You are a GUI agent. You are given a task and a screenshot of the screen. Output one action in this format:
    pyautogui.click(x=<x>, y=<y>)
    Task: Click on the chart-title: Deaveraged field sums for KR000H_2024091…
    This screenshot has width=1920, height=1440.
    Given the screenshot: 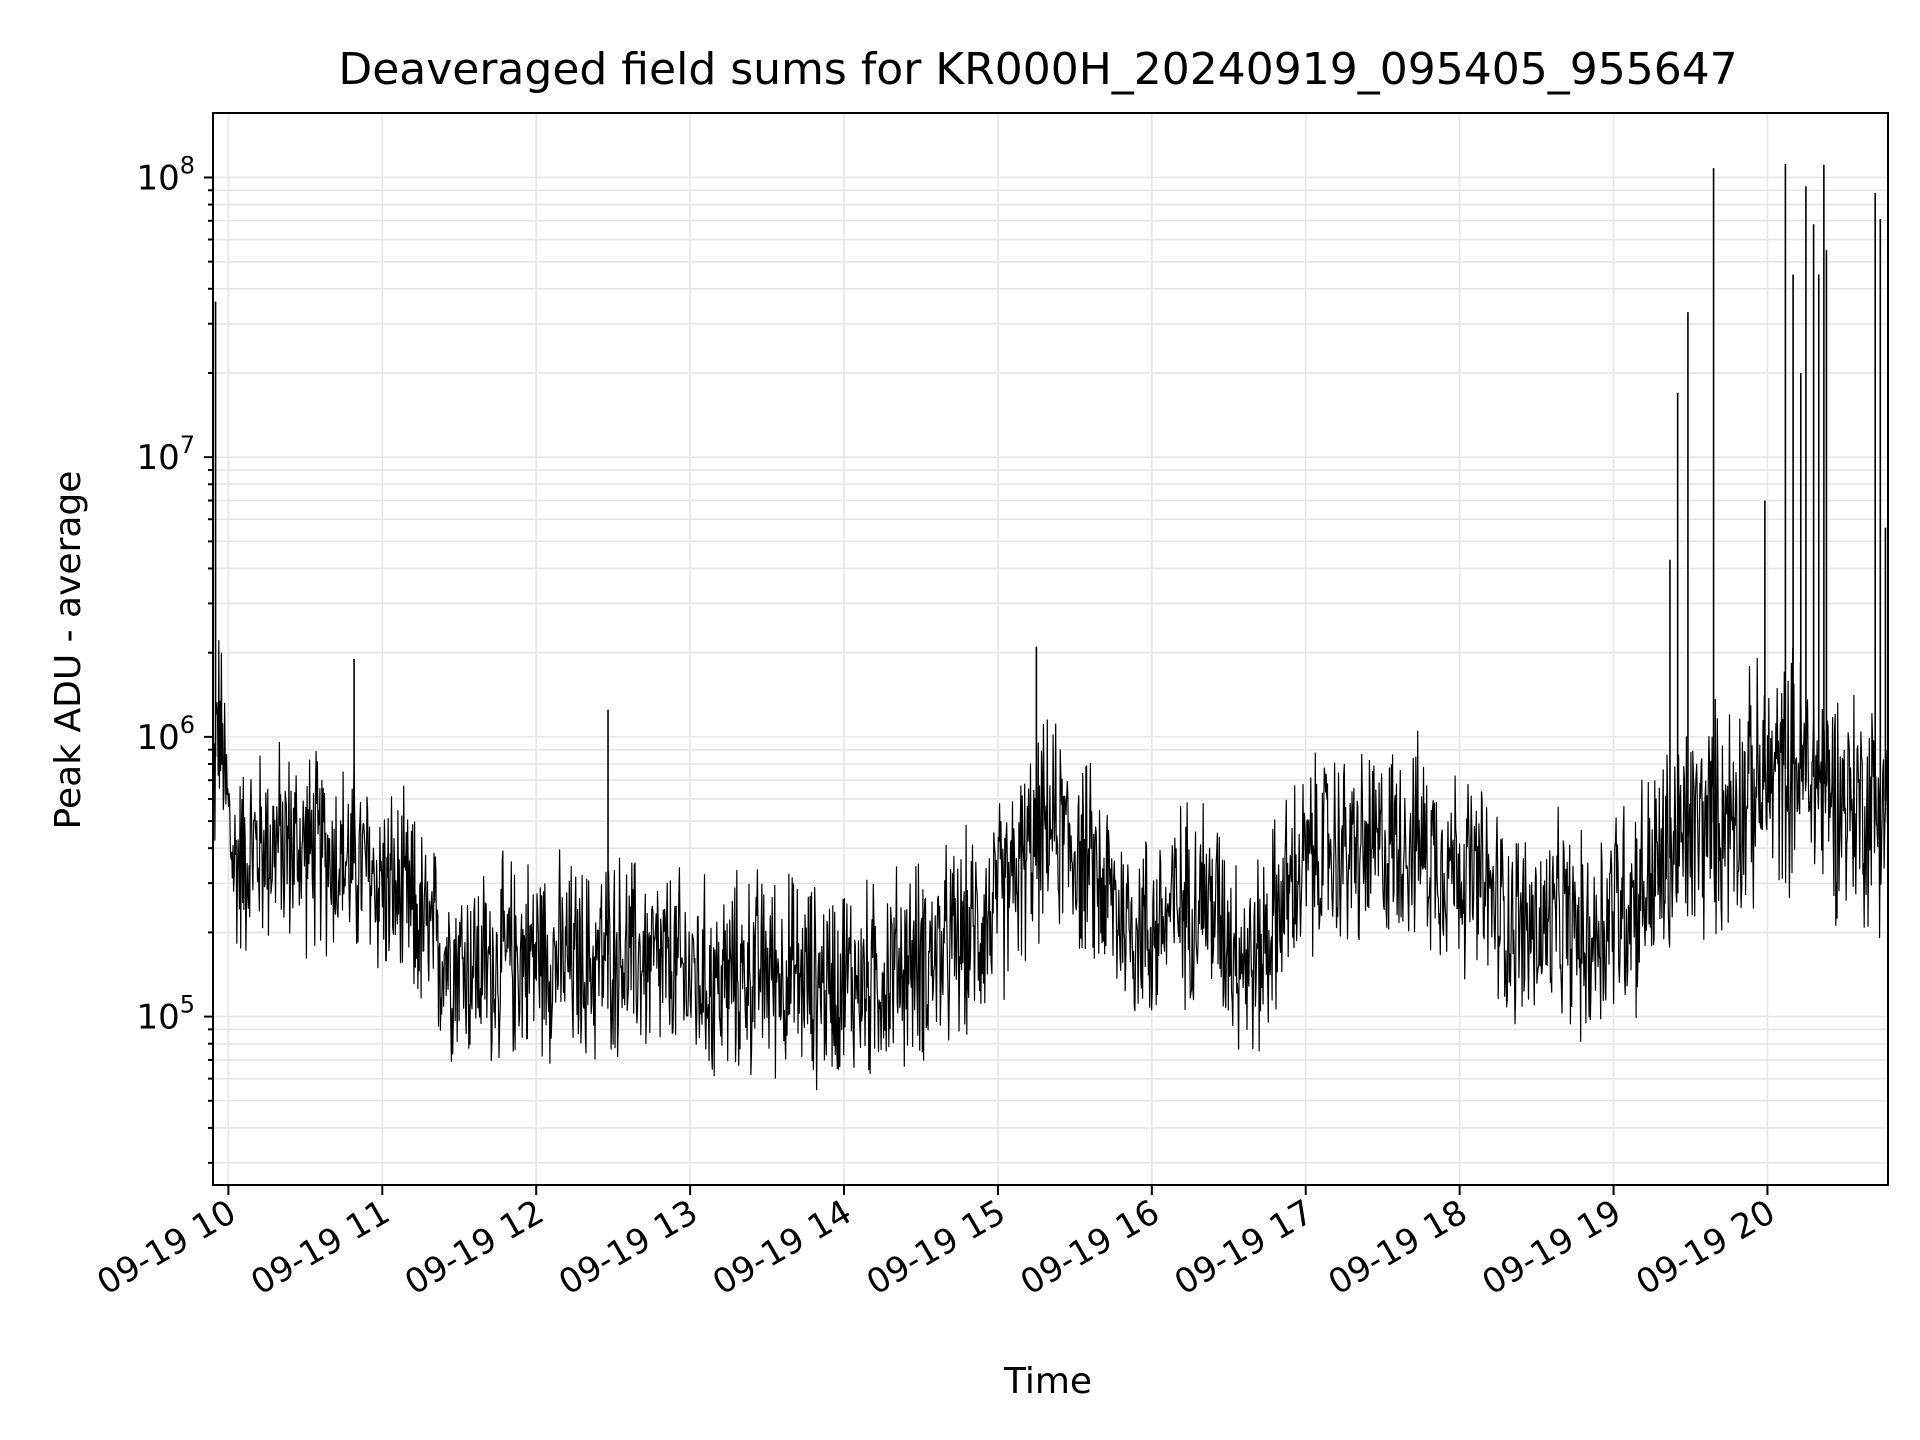 What is the action you would take?
    pyautogui.click(x=1037, y=69)
    